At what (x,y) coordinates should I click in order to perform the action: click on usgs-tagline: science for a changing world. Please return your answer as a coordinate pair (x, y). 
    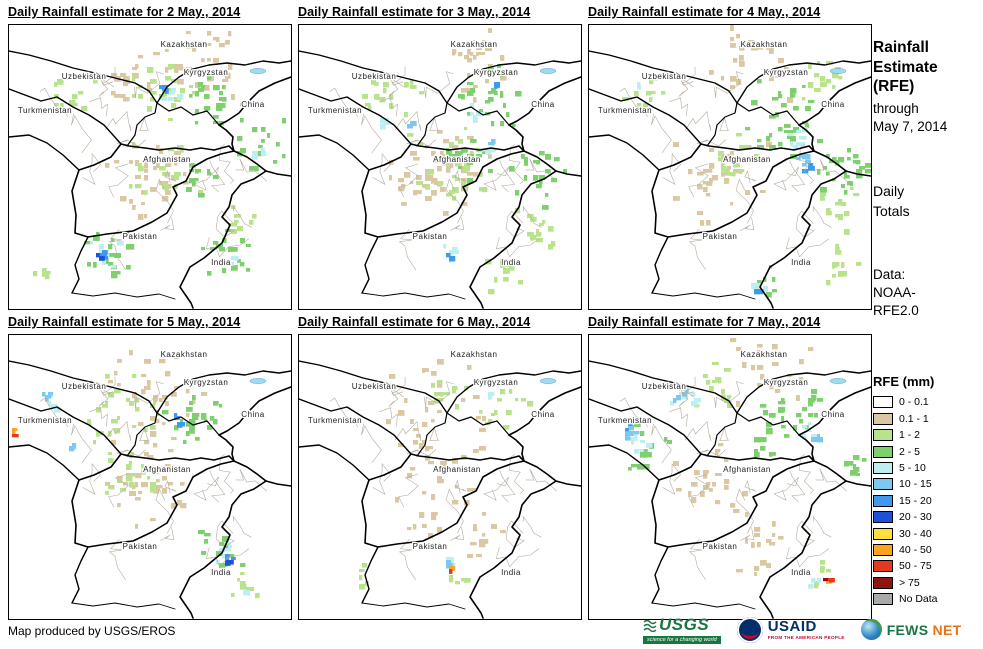
    Looking at the image, I should click on (682, 640).